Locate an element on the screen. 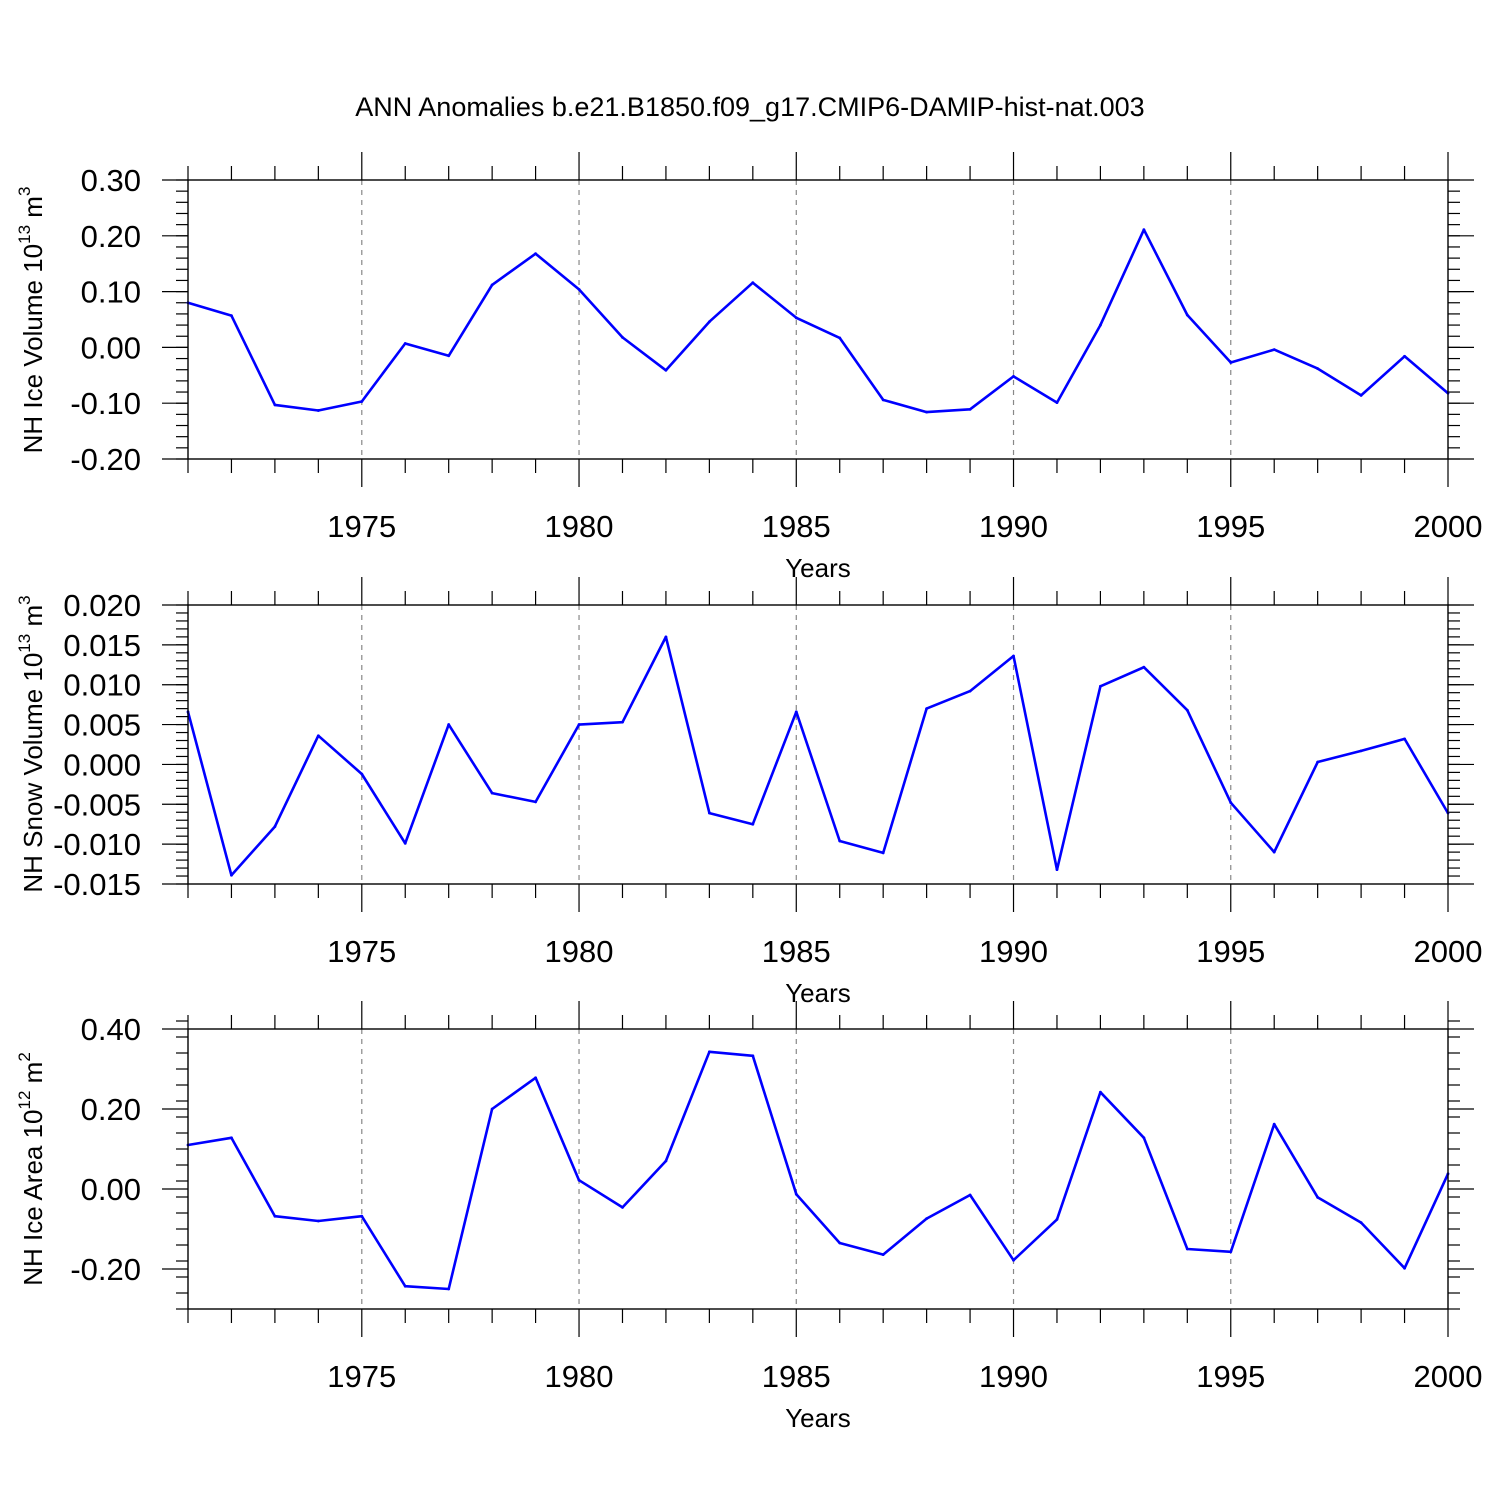  ice-volume-xtick-label-1990: 1990 is located at coordinates (1013, 526).